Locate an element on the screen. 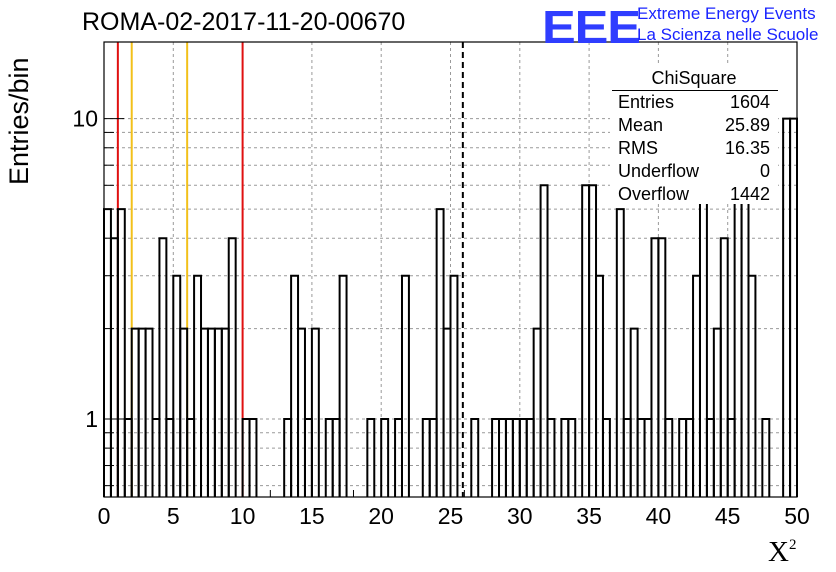 This screenshot has width=836, height=572. stats-box-divider is located at coordinates (695, 90).